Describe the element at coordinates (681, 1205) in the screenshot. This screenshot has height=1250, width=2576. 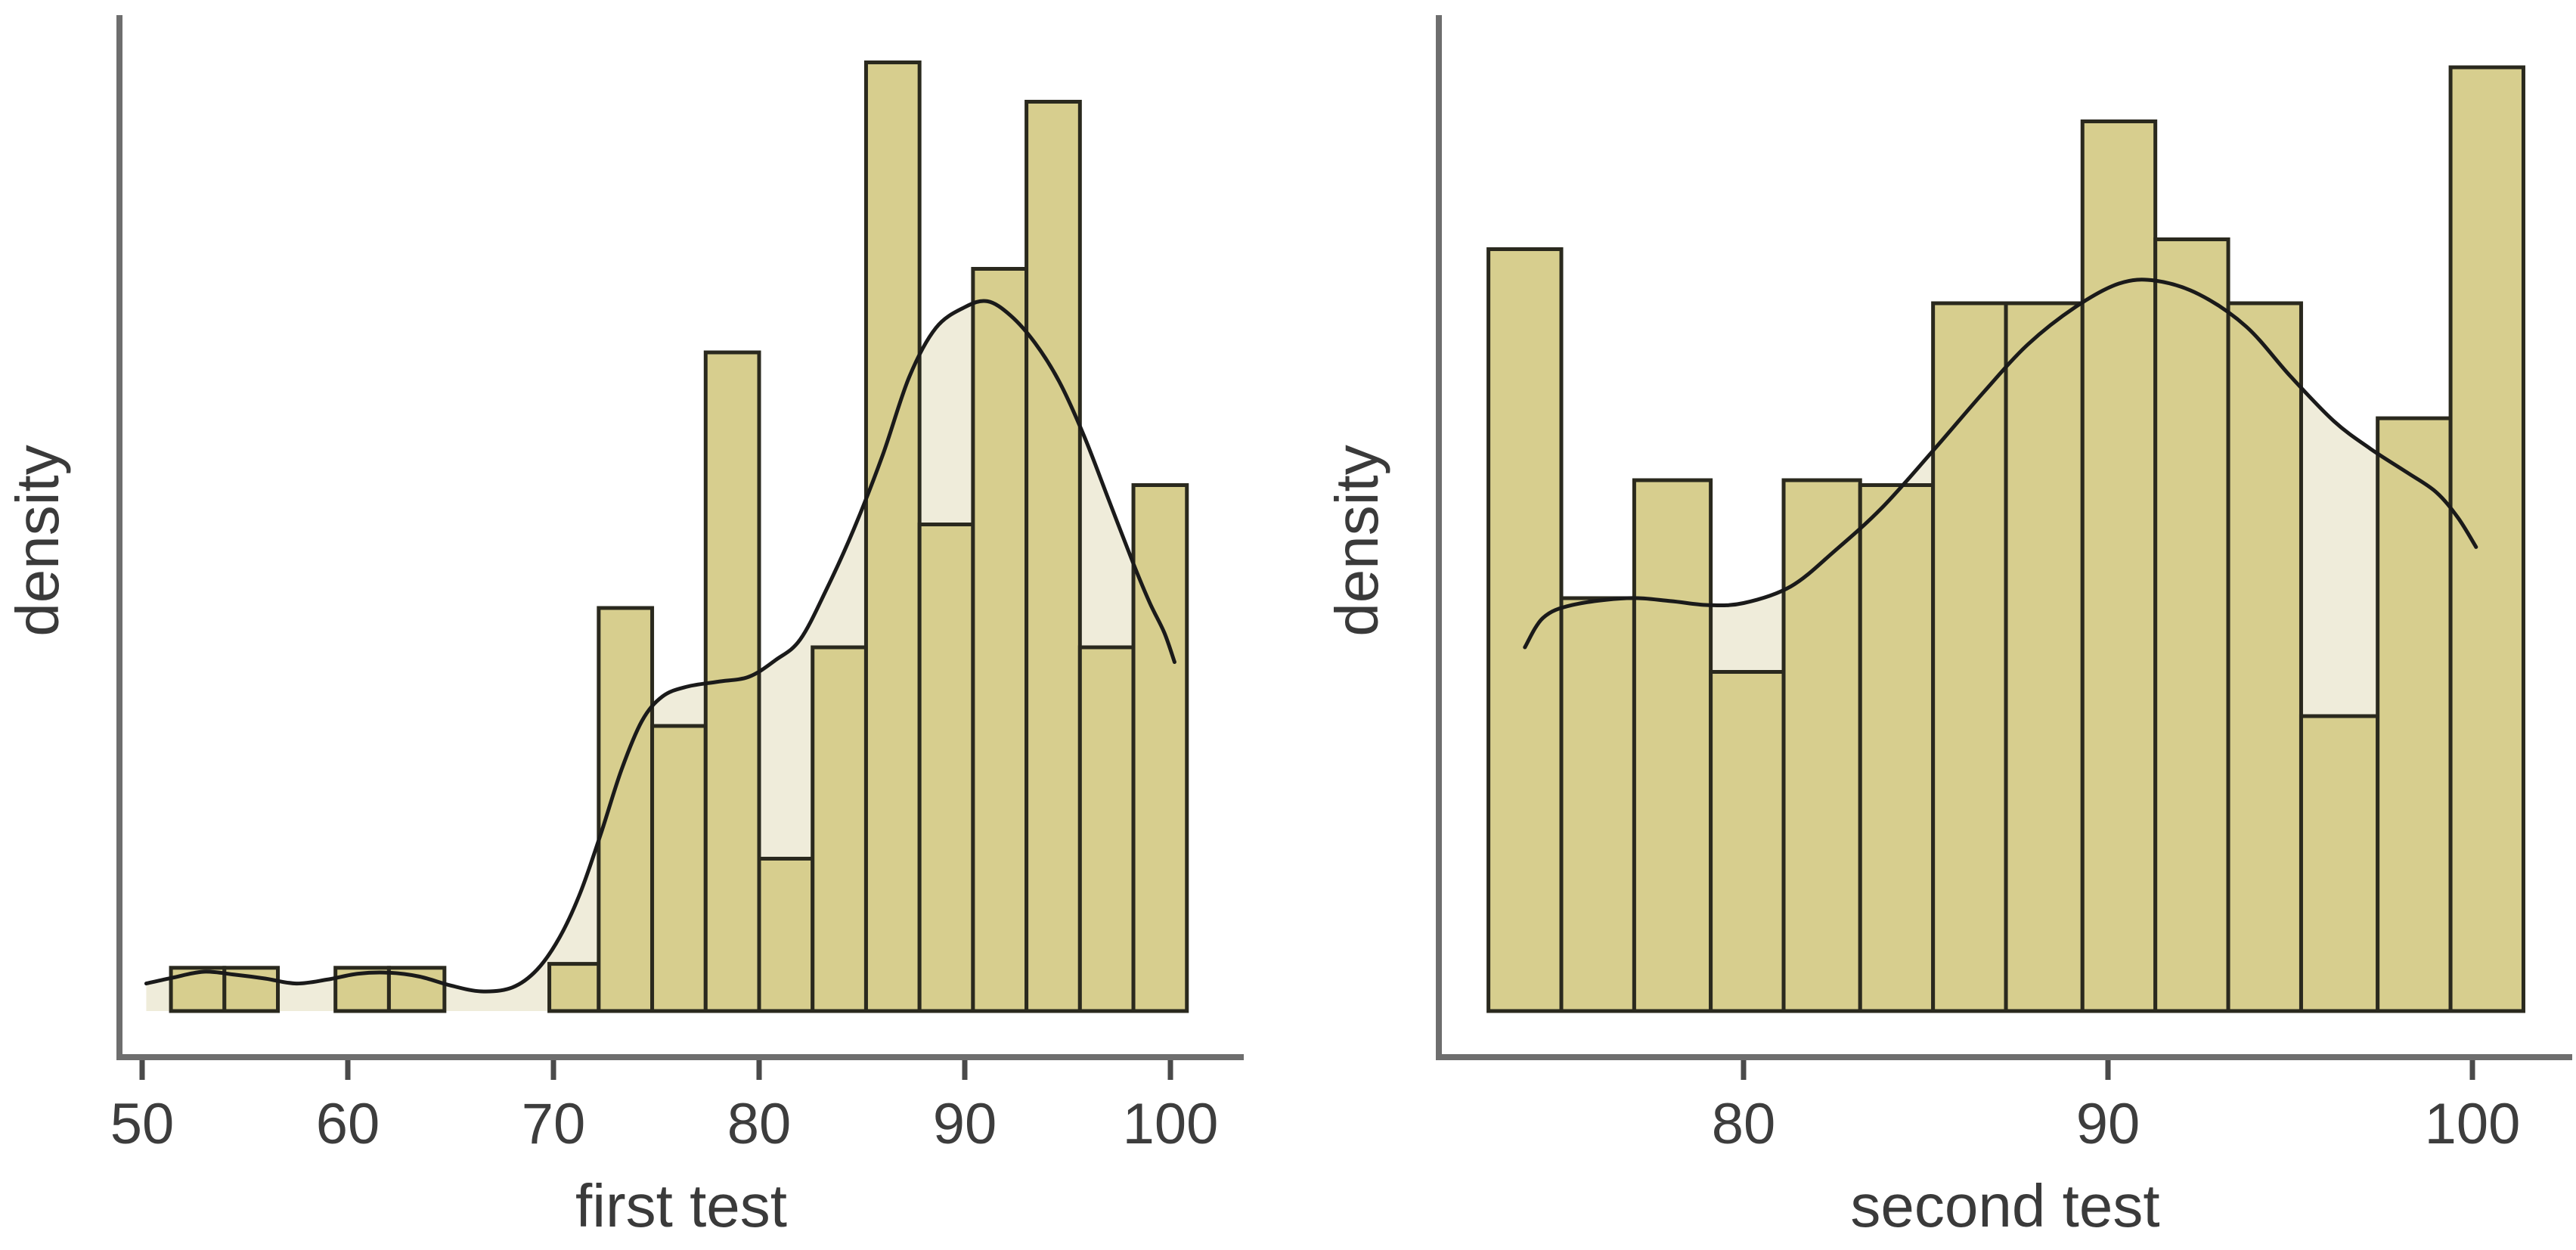
I see `x-axis-title-first-test: first test` at that location.